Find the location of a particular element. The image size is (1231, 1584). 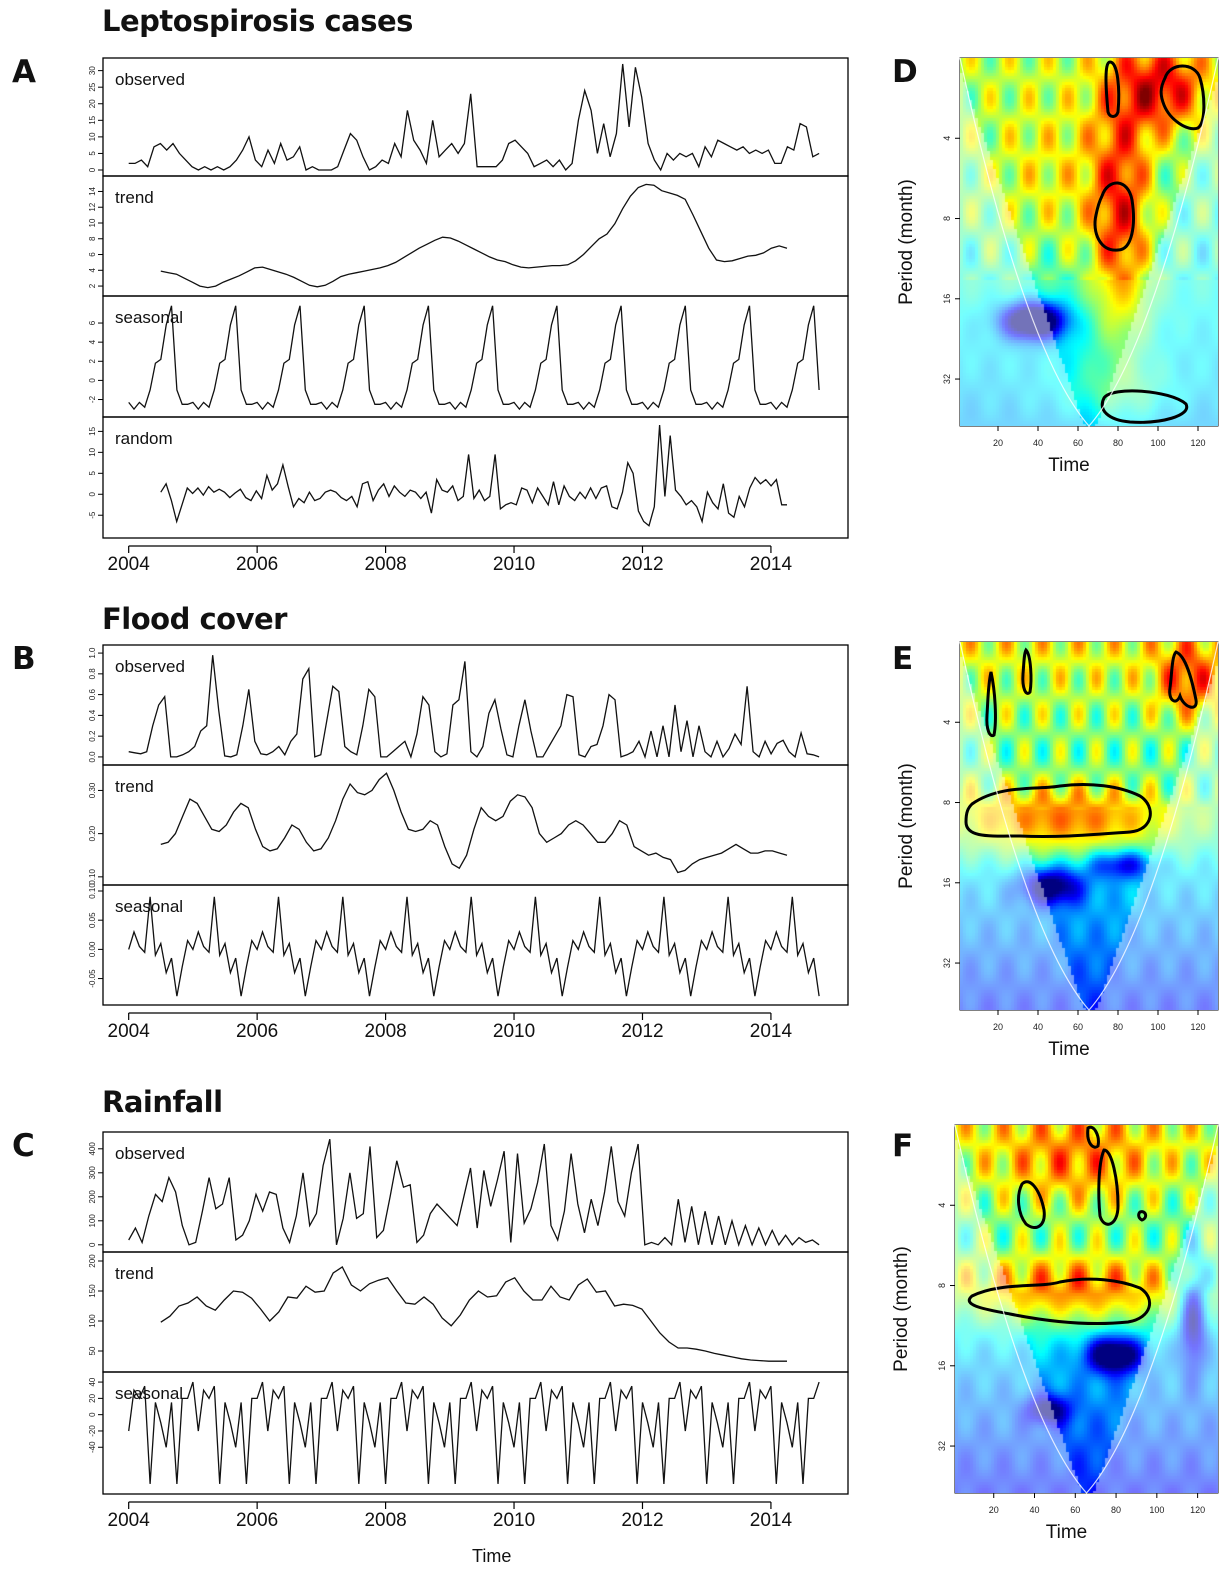

y-ticks-observed: 0.0 0.2 0.4 0.6 0.8 1.0 is located at coordinates (95, 705).